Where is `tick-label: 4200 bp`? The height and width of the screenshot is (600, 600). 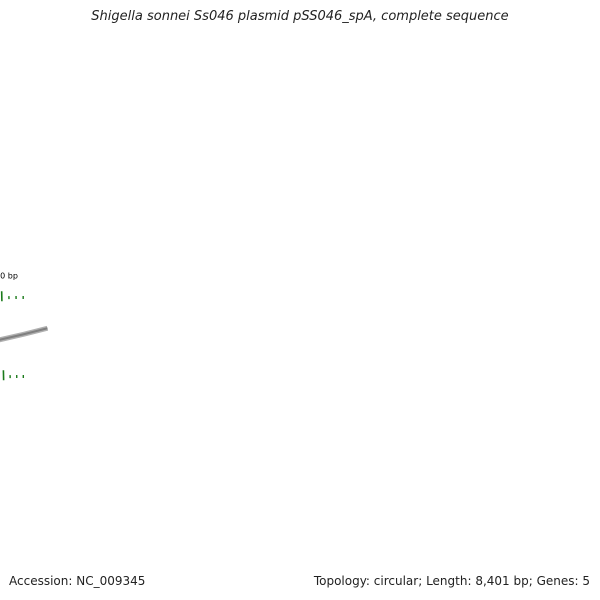
tick-label: 4200 bp is located at coordinates (9, 275).